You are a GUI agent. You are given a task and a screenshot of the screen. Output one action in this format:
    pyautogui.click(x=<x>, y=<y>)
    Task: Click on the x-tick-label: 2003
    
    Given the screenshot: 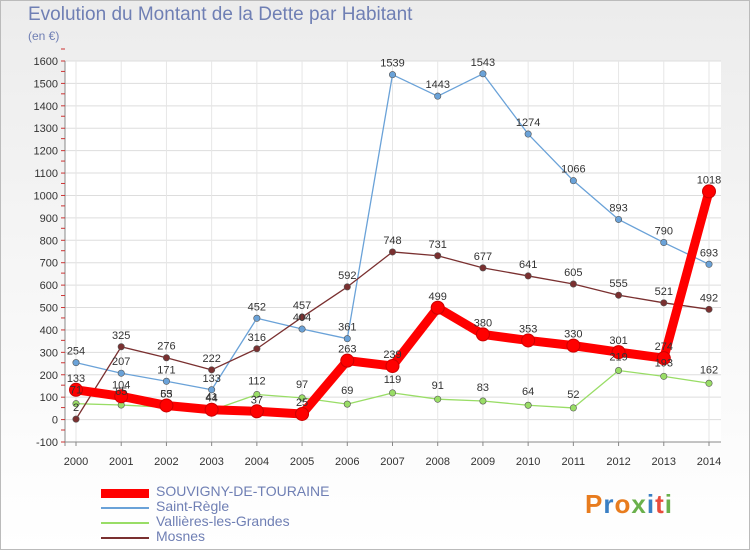 What is the action you would take?
    pyautogui.click(x=211, y=462)
    